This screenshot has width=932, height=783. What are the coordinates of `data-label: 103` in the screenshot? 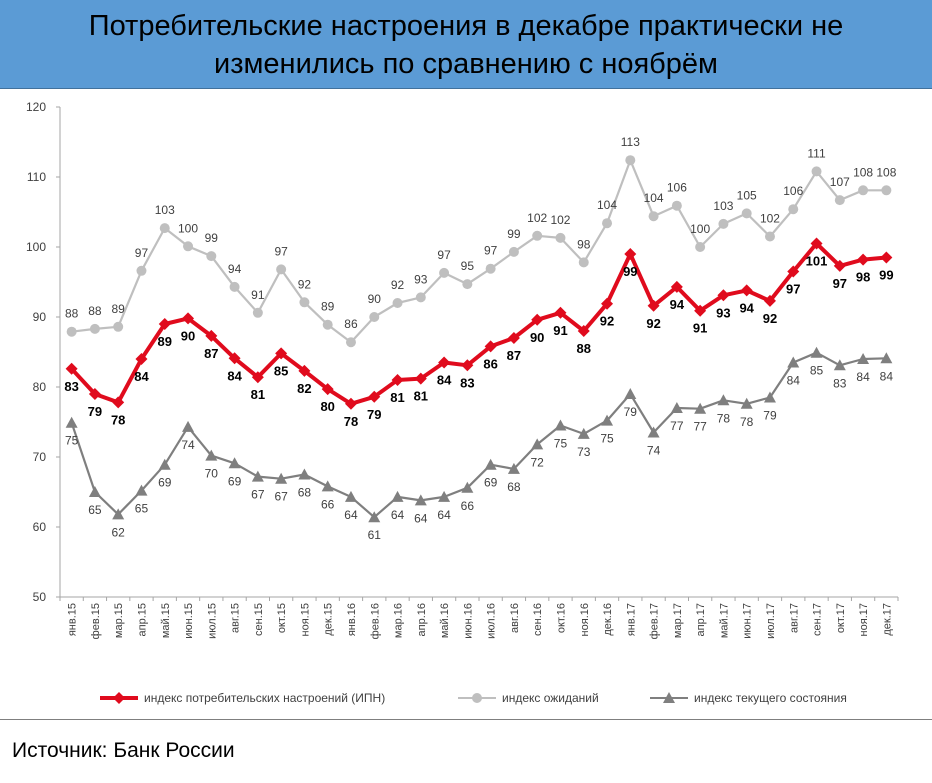 It's located at (165, 210).